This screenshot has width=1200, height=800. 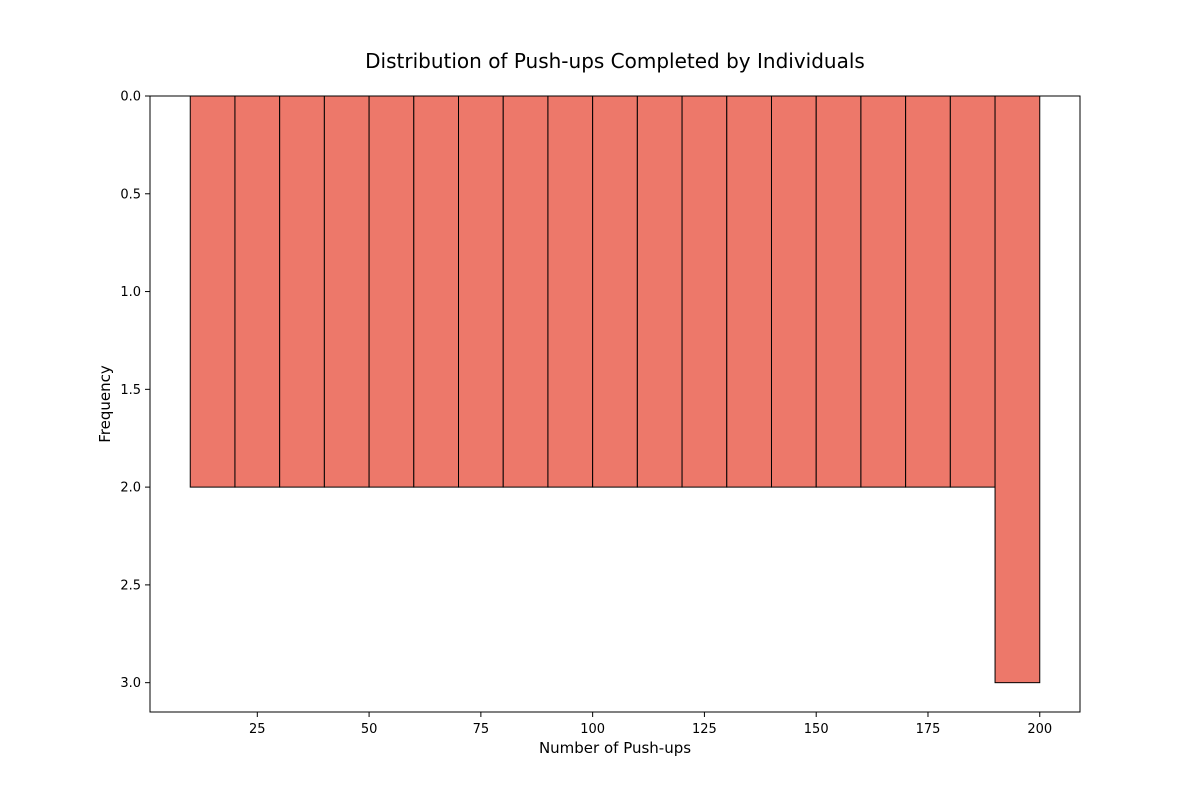 I want to click on y-tick-label: 1.5, so click(x=130, y=390).